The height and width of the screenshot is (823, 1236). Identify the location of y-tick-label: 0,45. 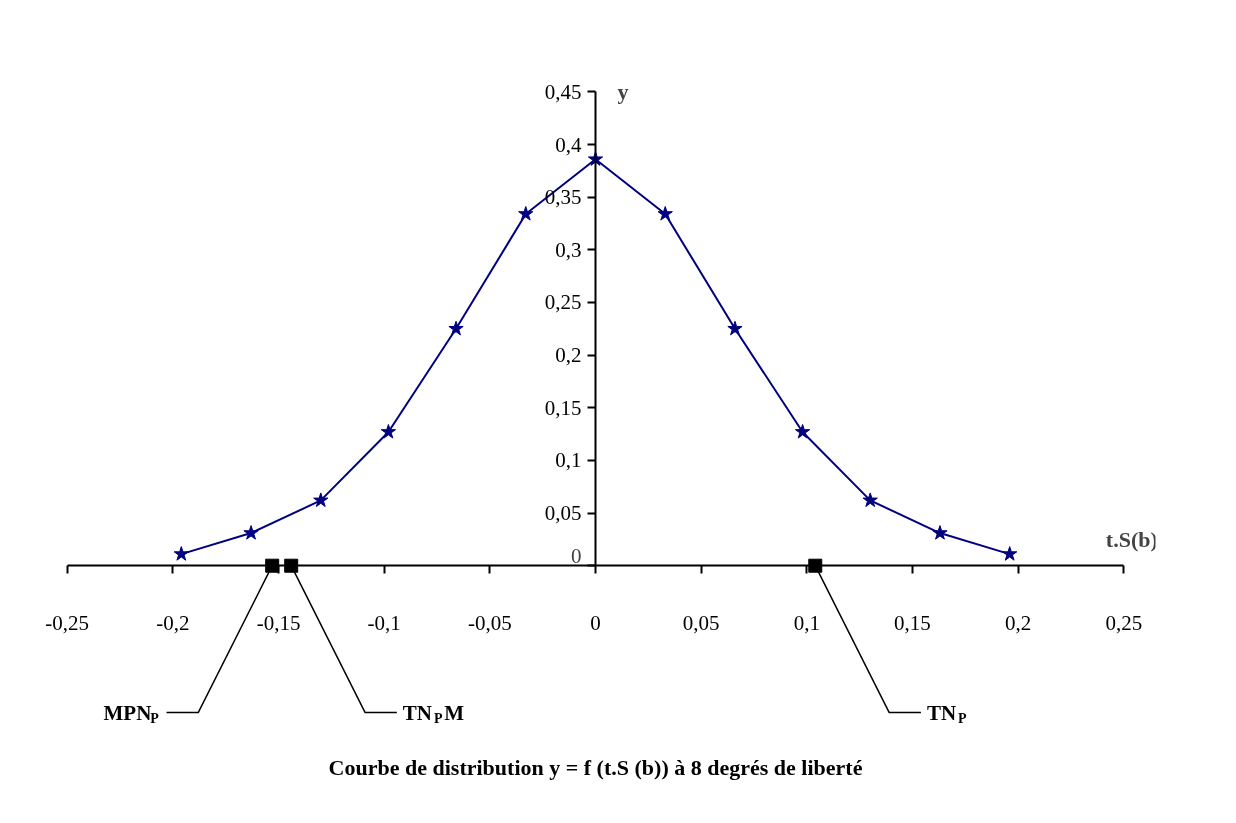
(563, 91).